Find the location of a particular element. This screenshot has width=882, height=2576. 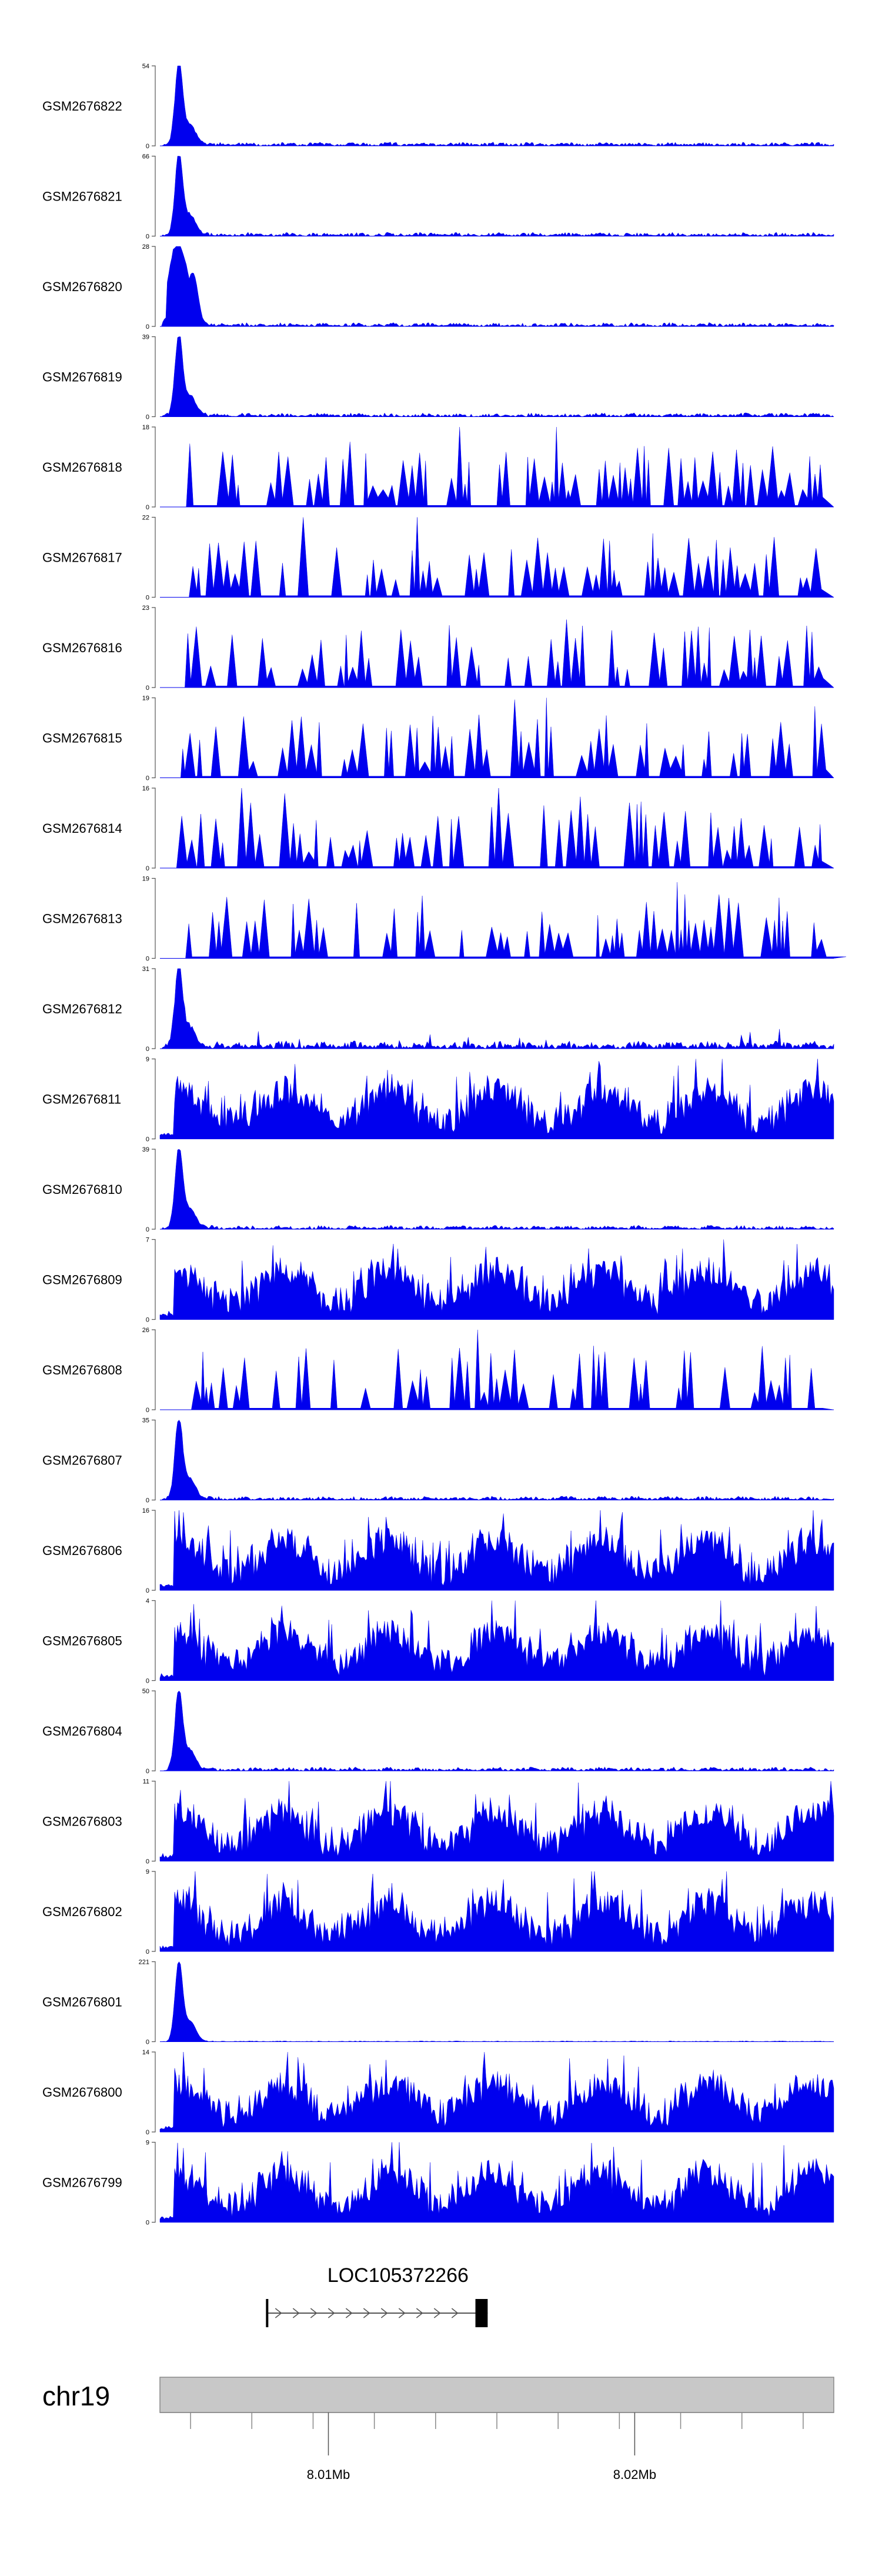

track-label: GSM2676821 is located at coordinates (82, 196).